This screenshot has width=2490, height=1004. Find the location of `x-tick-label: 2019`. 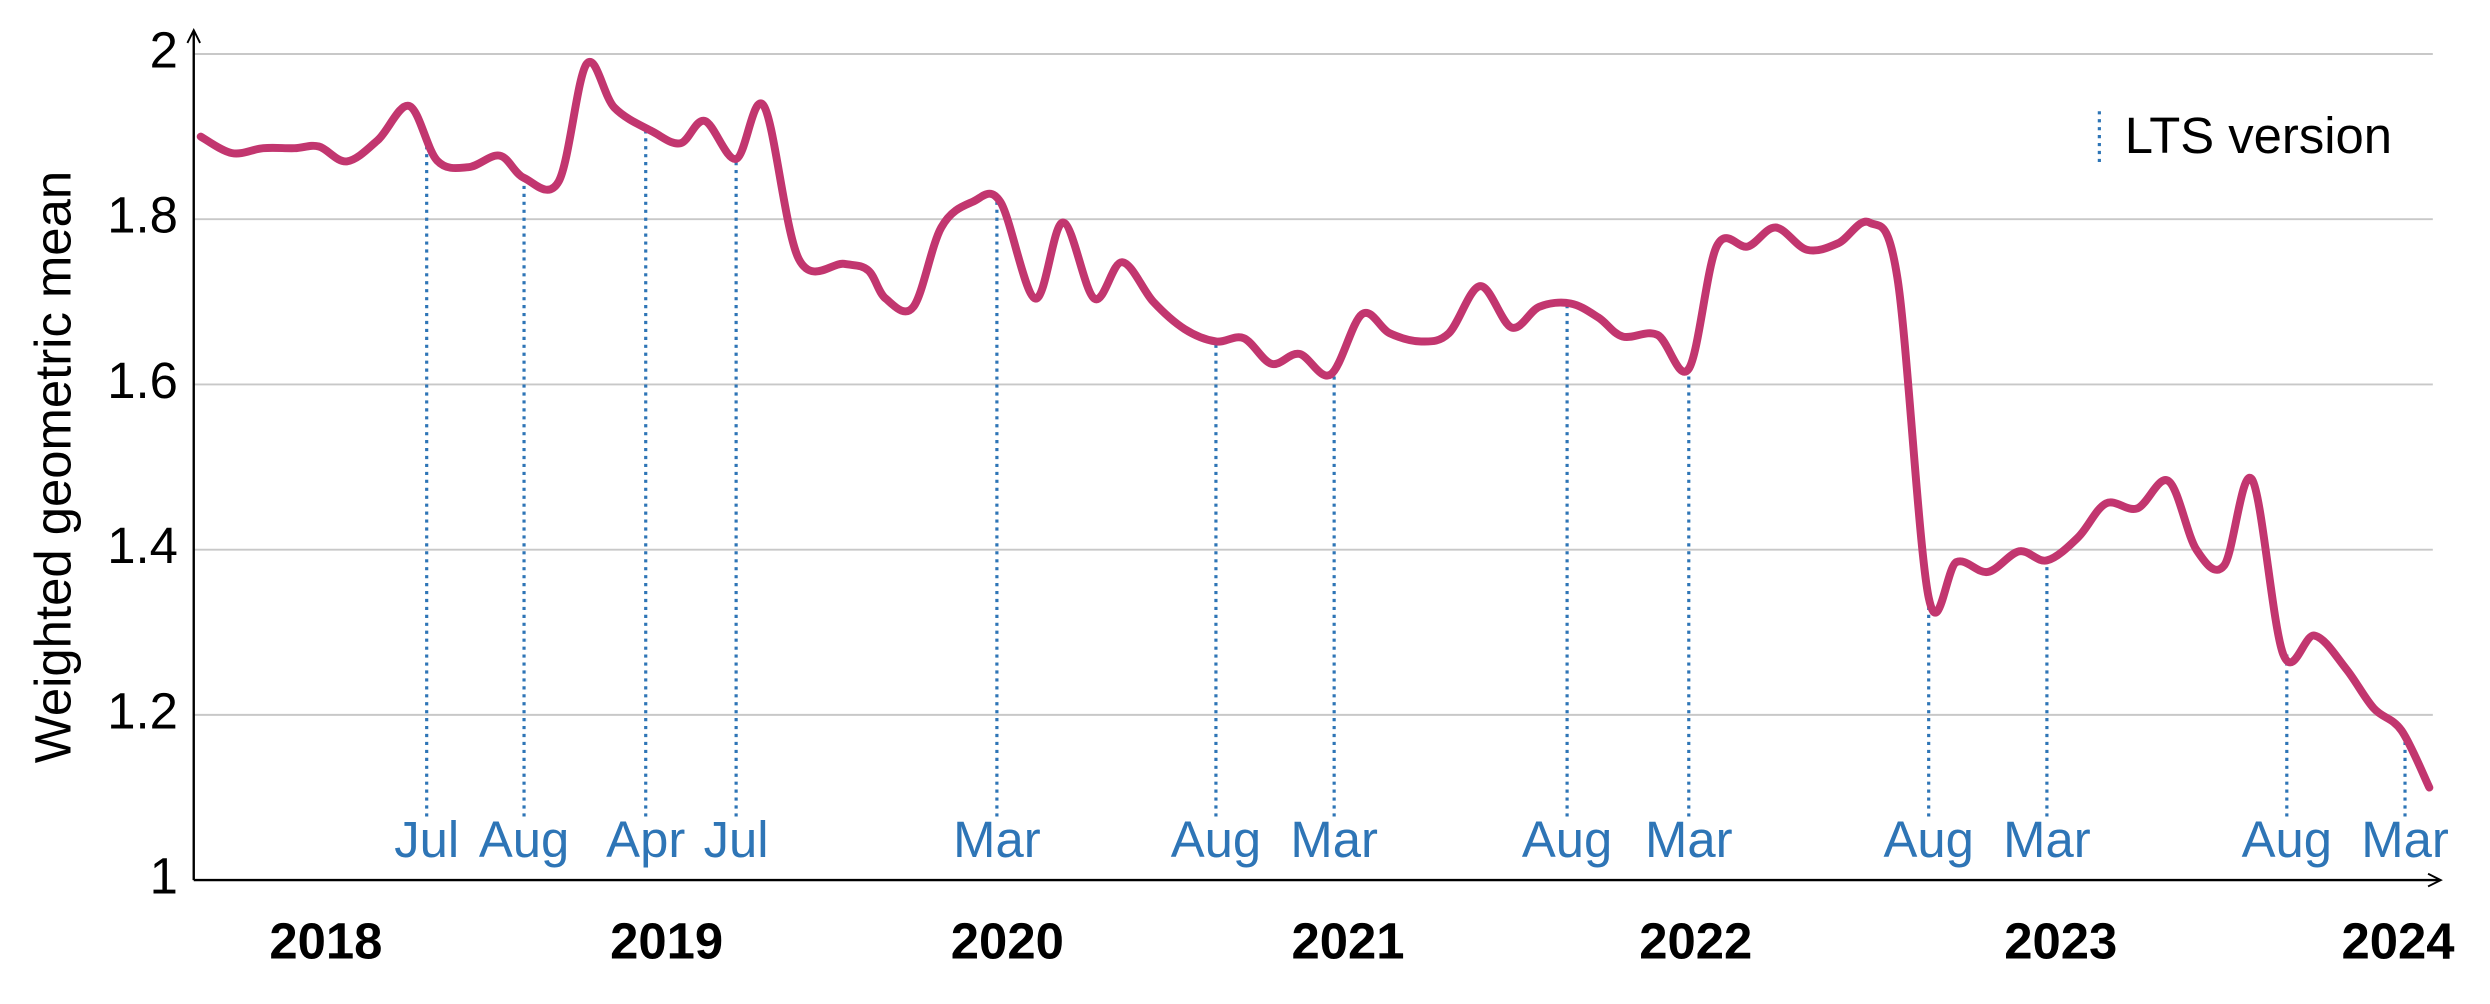

x-tick-label: 2019 is located at coordinates (666, 941).